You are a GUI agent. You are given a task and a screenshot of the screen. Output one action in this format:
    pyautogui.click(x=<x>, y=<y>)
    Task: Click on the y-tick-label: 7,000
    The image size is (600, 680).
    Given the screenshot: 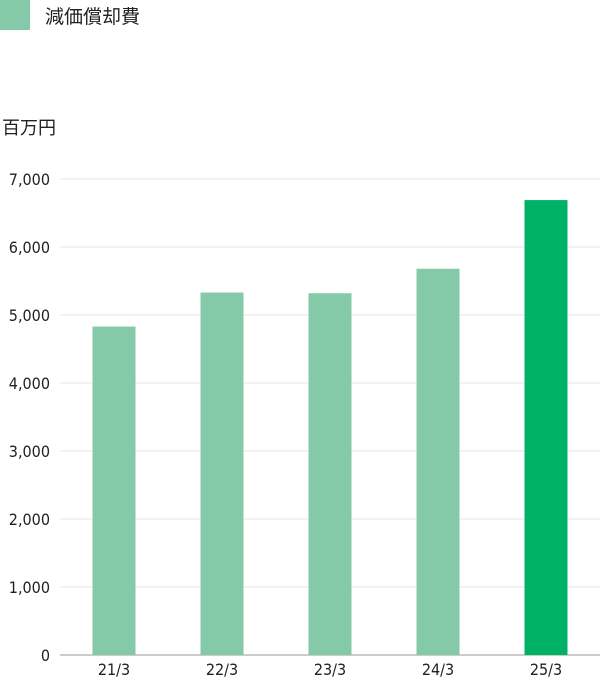 What is the action you would take?
    pyautogui.click(x=29, y=179)
    